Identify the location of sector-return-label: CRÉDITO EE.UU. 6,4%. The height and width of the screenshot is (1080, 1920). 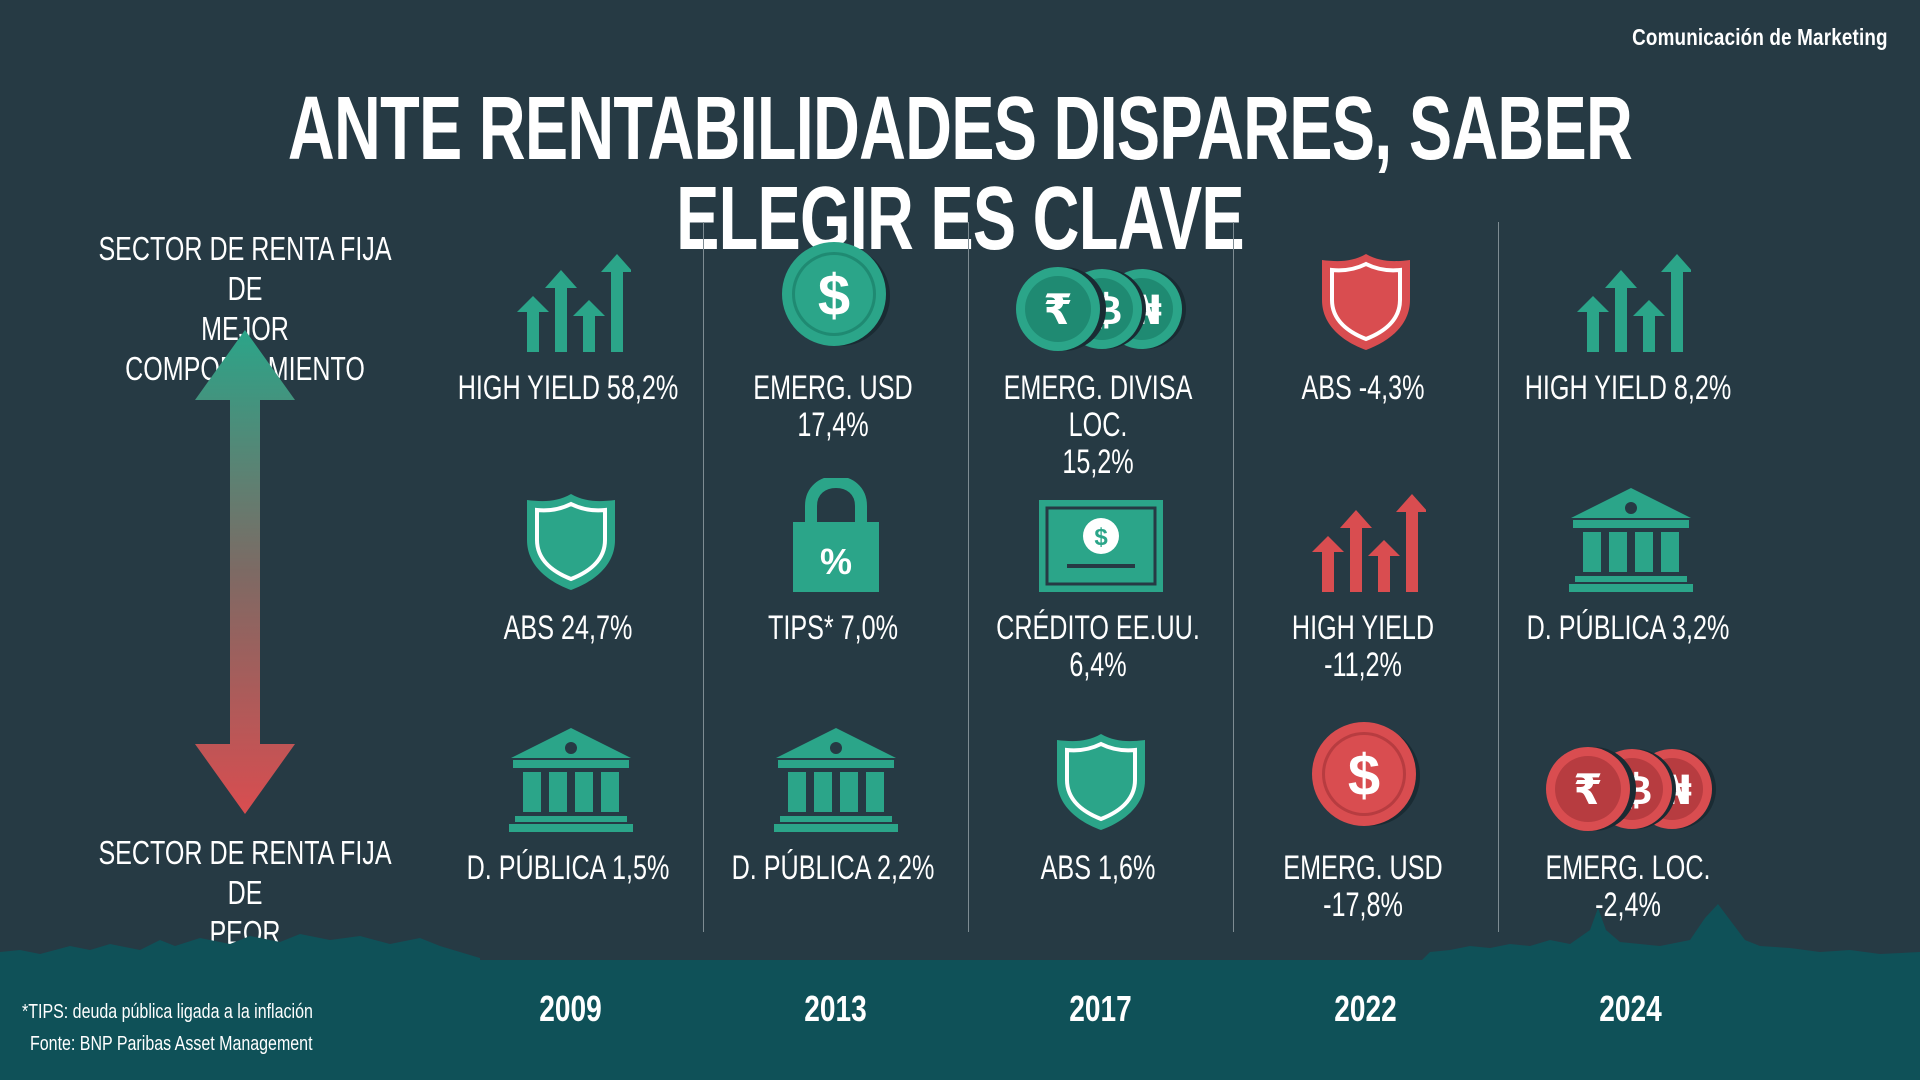
(1098, 646).